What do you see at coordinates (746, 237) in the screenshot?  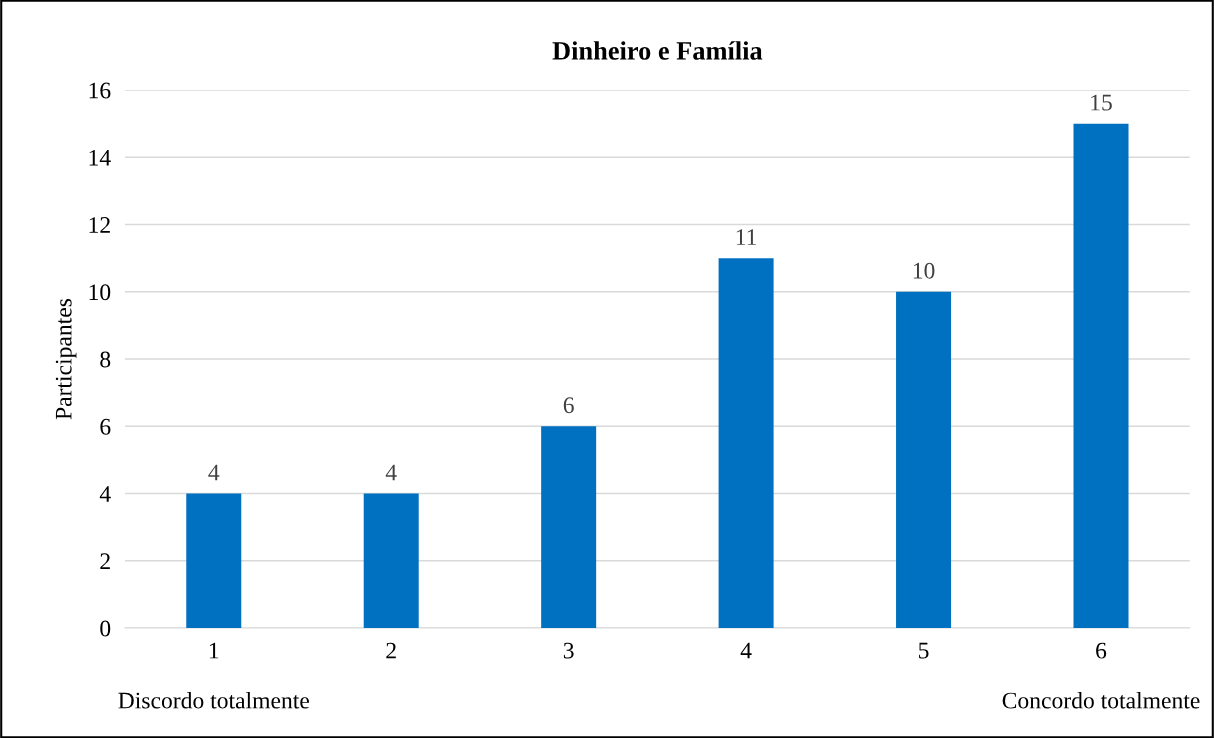 I see `data-label: 11` at bounding box center [746, 237].